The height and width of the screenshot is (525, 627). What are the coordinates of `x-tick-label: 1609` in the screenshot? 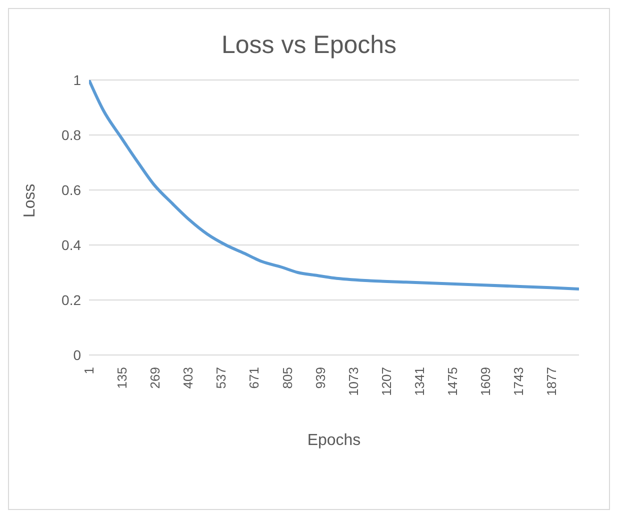 It's located at (486, 381).